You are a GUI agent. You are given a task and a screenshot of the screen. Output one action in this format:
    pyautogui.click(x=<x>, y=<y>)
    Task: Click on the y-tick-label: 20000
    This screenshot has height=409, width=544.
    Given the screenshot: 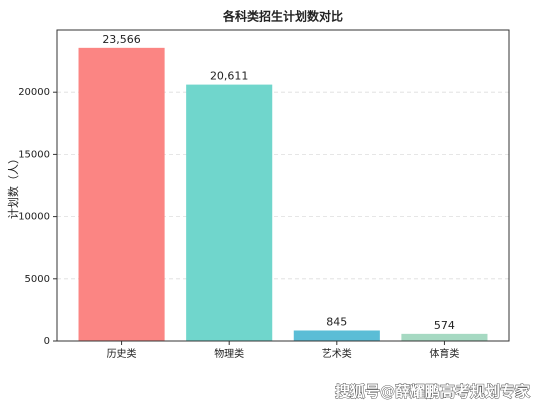 What is the action you would take?
    pyautogui.click(x=34, y=92)
    